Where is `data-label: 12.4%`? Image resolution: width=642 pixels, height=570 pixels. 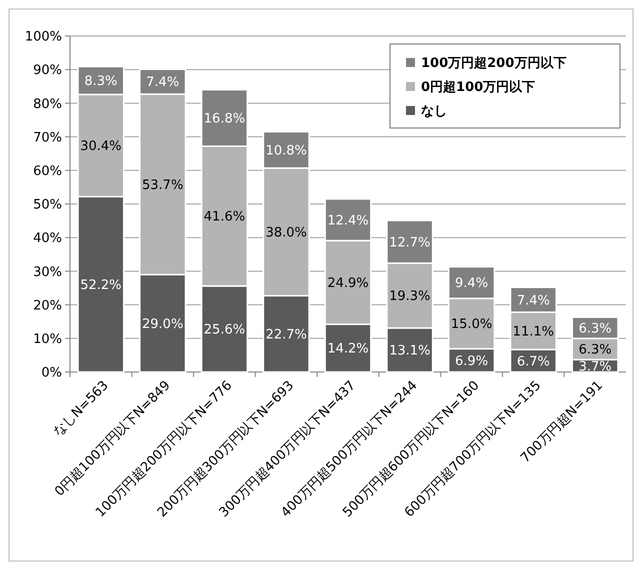
data-label: 12.4% is located at coordinates (348, 220).